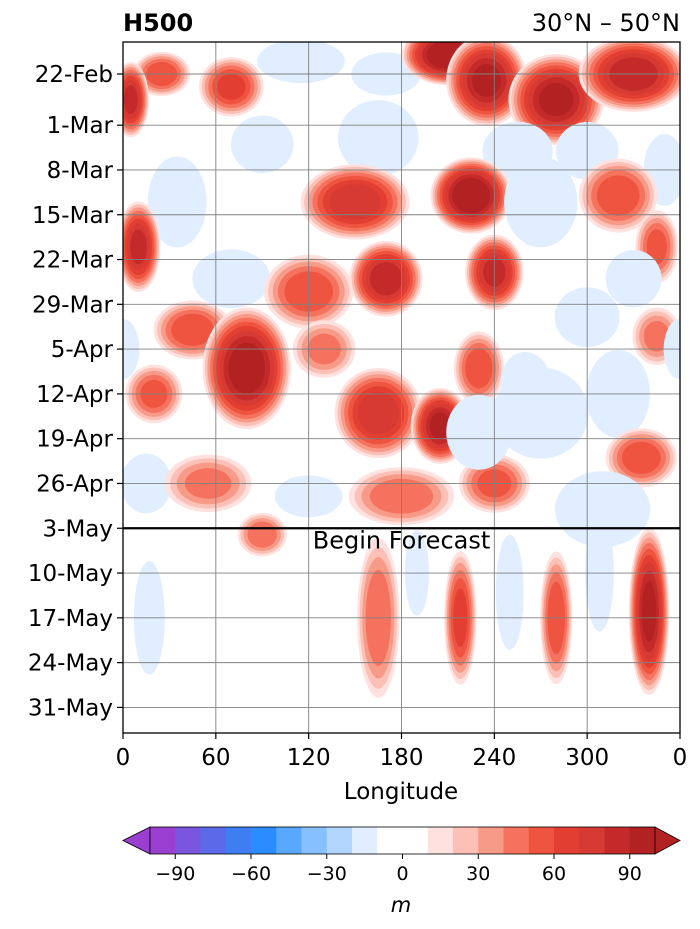 This screenshot has width=700, height=929. What do you see at coordinates (74, 440) in the screenshot?
I see `y-tick-label: 19-Apr` at bounding box center [74, 440].